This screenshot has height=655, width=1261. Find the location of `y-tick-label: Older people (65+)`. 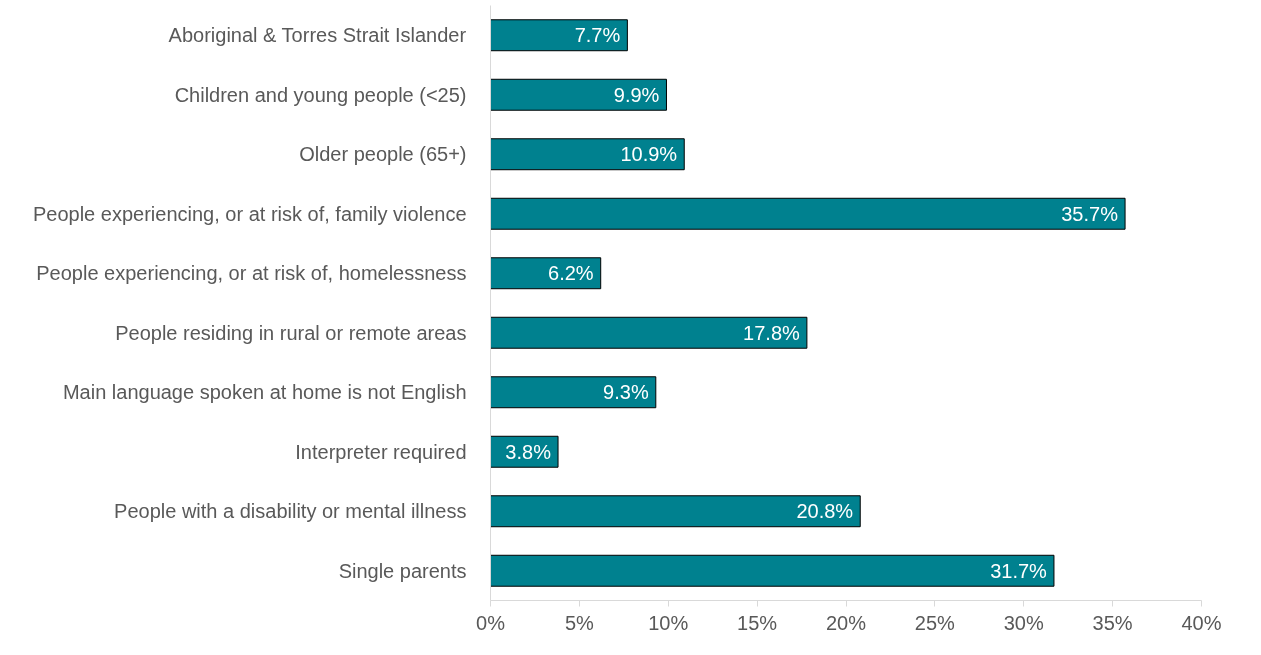

y-tick-label: Older people (65+) is located at coordinates (383, 154).